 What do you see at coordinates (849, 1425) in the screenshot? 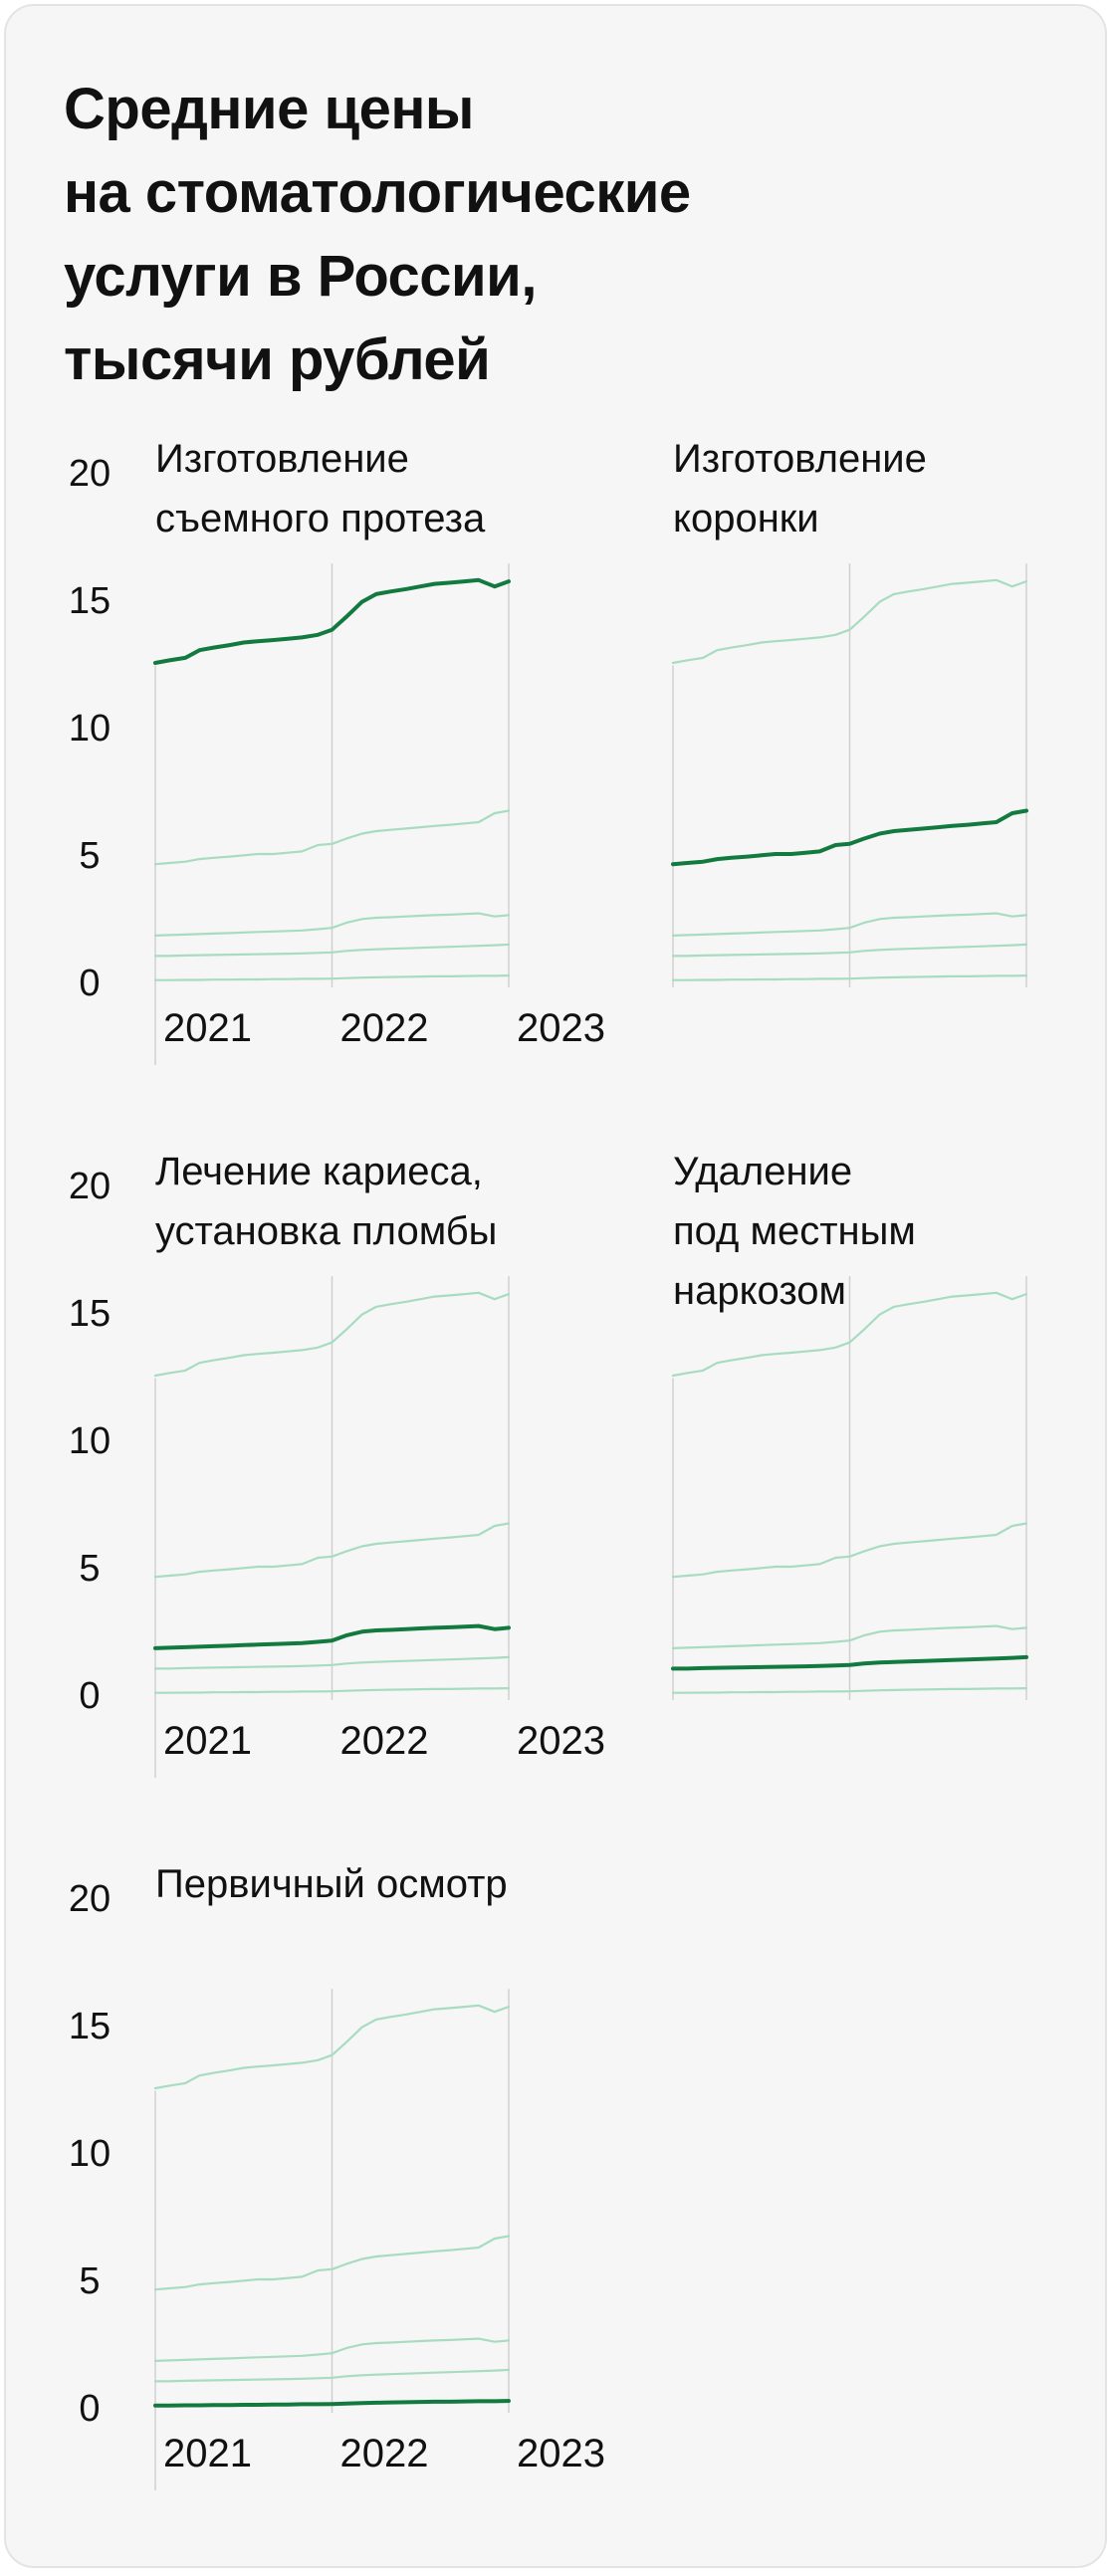
I see `chart-panel: Удаление под местным наркозом` at bounding box center [849, 1425].